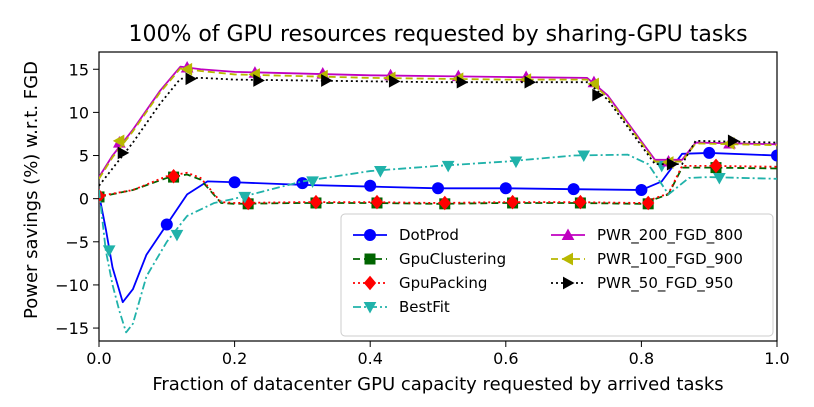 This screenshot has width=814, height=407. Describe the element at coordinates (670, 235) in the screenshot. I see `legend-label: PWR_200_FGD_800` at that location.